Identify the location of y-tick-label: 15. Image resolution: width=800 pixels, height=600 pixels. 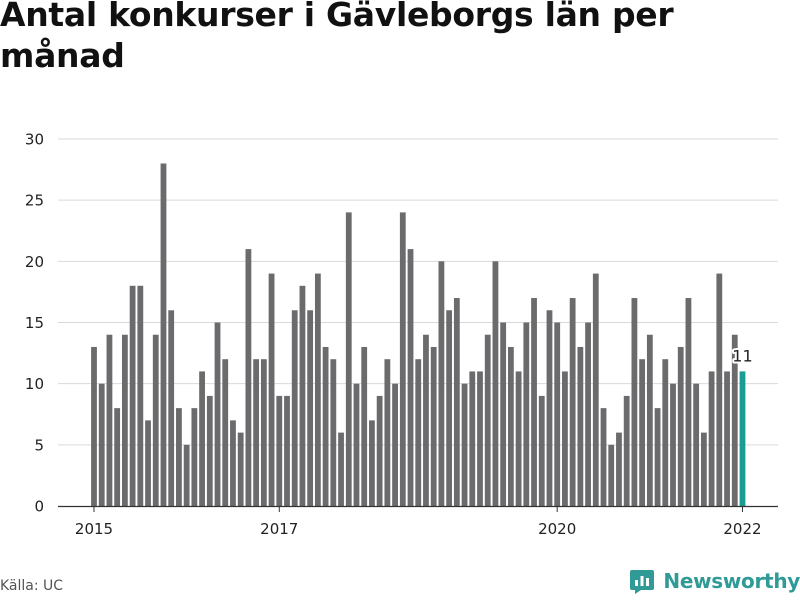
(34, 323).